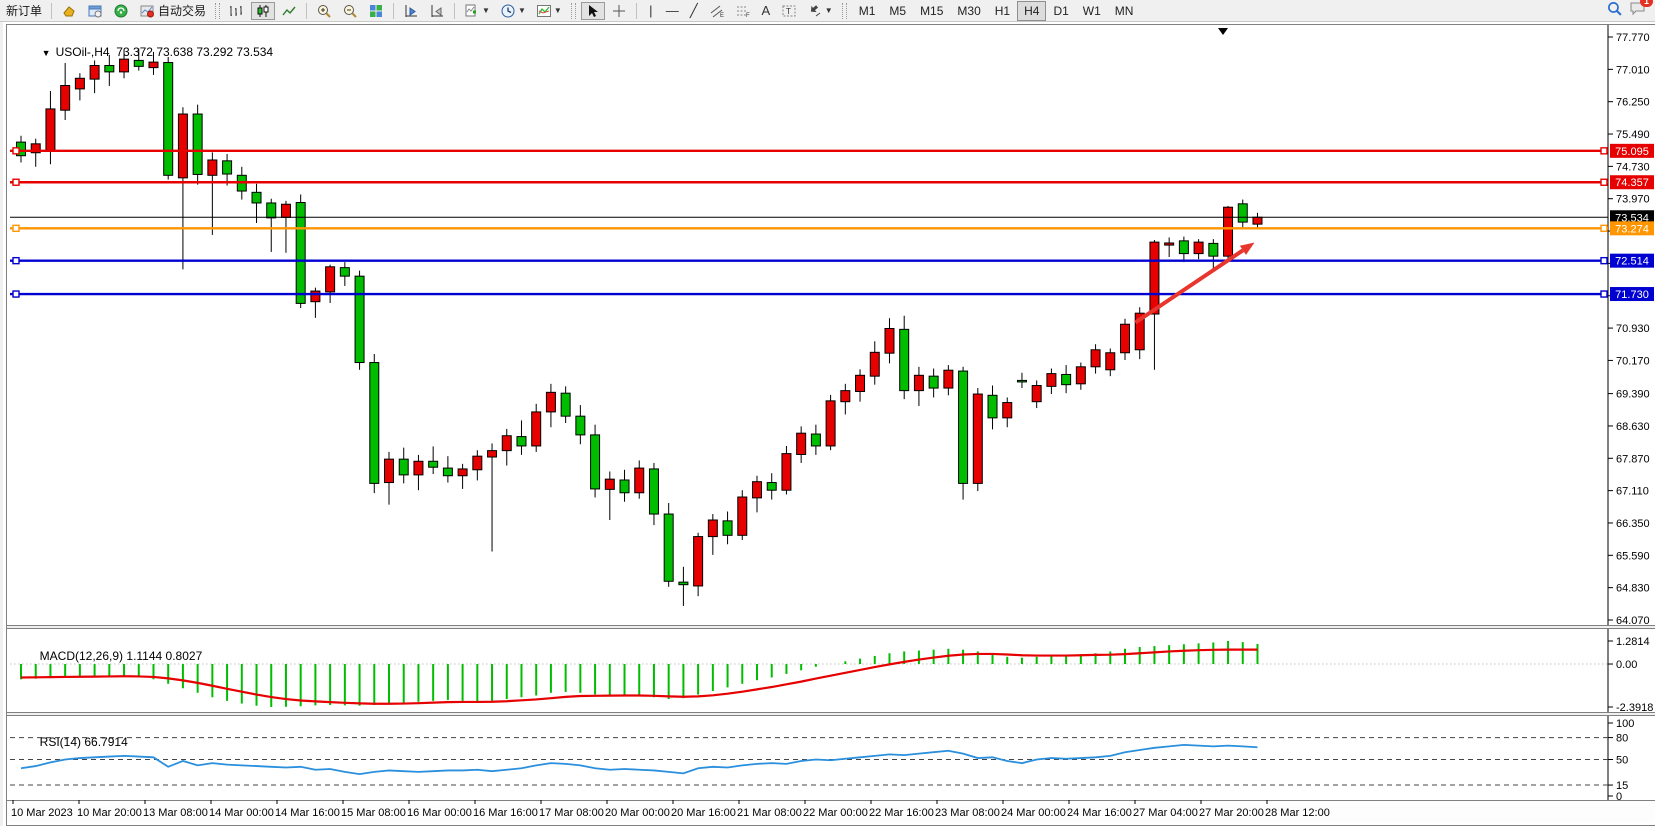  Describe the element at coordinates (1646, 3) in the screenshot. I see `notification-badge: 1` at that location.